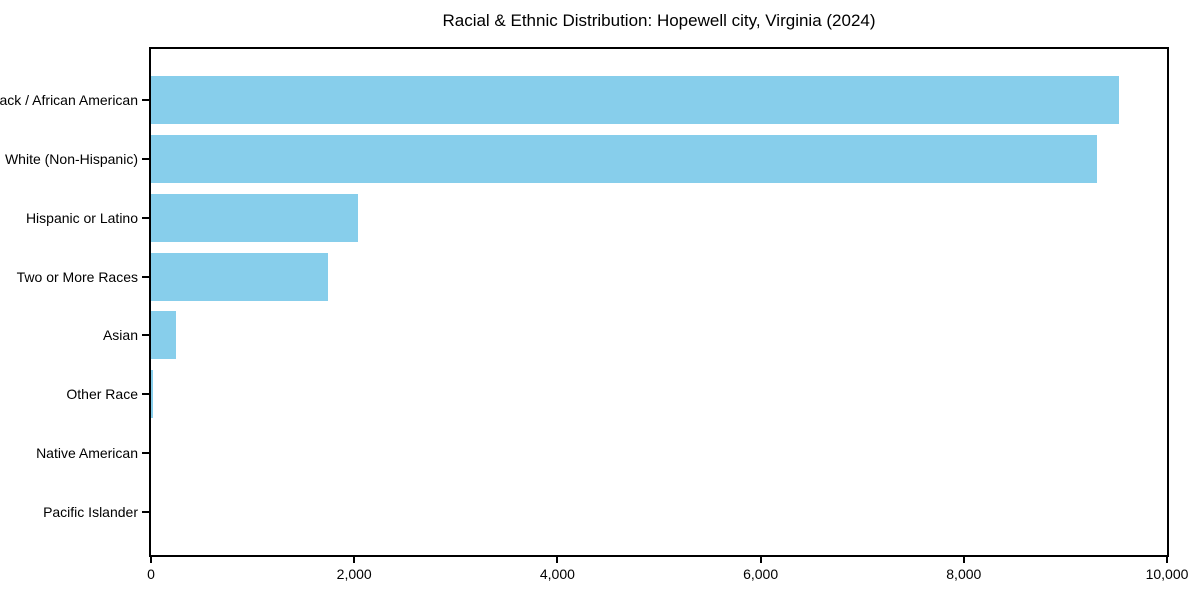 This screenshot has height=600, width=1200. What do you see at coordinates (667, 577) in the screenshot?
I see `x-axis: 0 2,000 4,000 6,000 8,000 10,000` at bounding box center [667, 577].